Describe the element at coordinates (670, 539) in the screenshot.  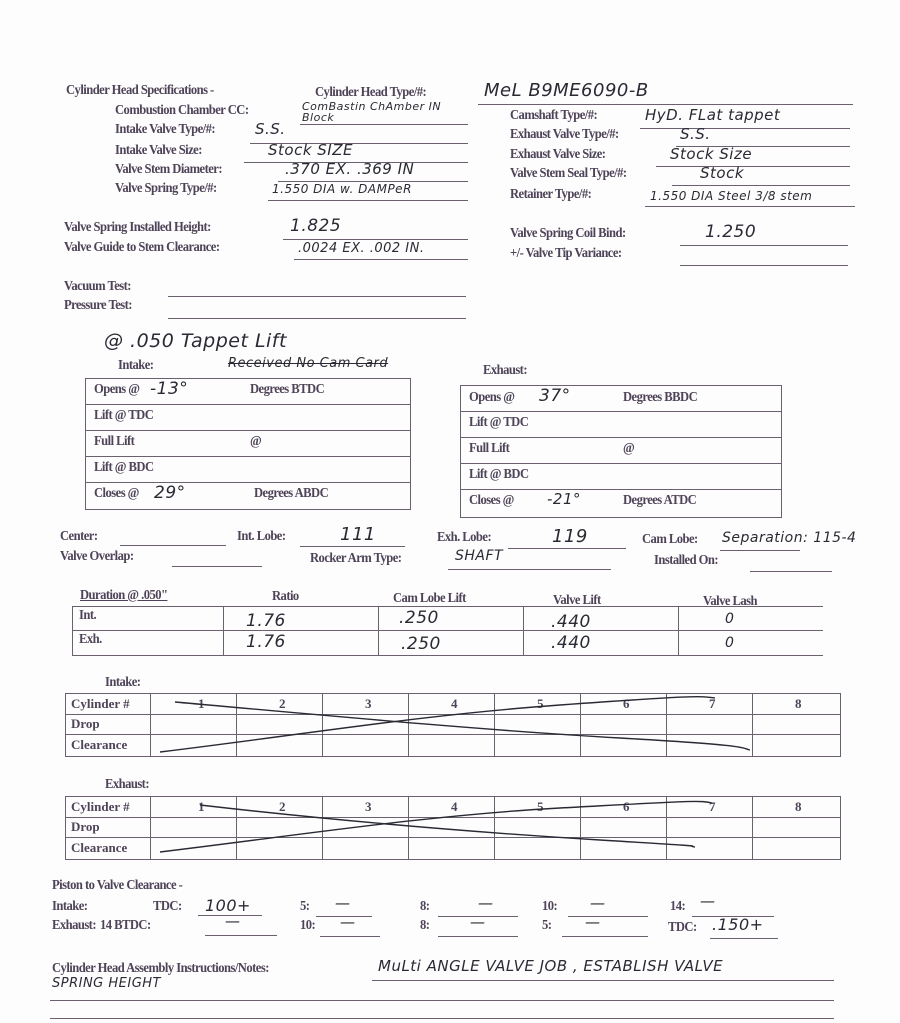
I see `cam-lobe-label: Cam Lobe:` at that location.